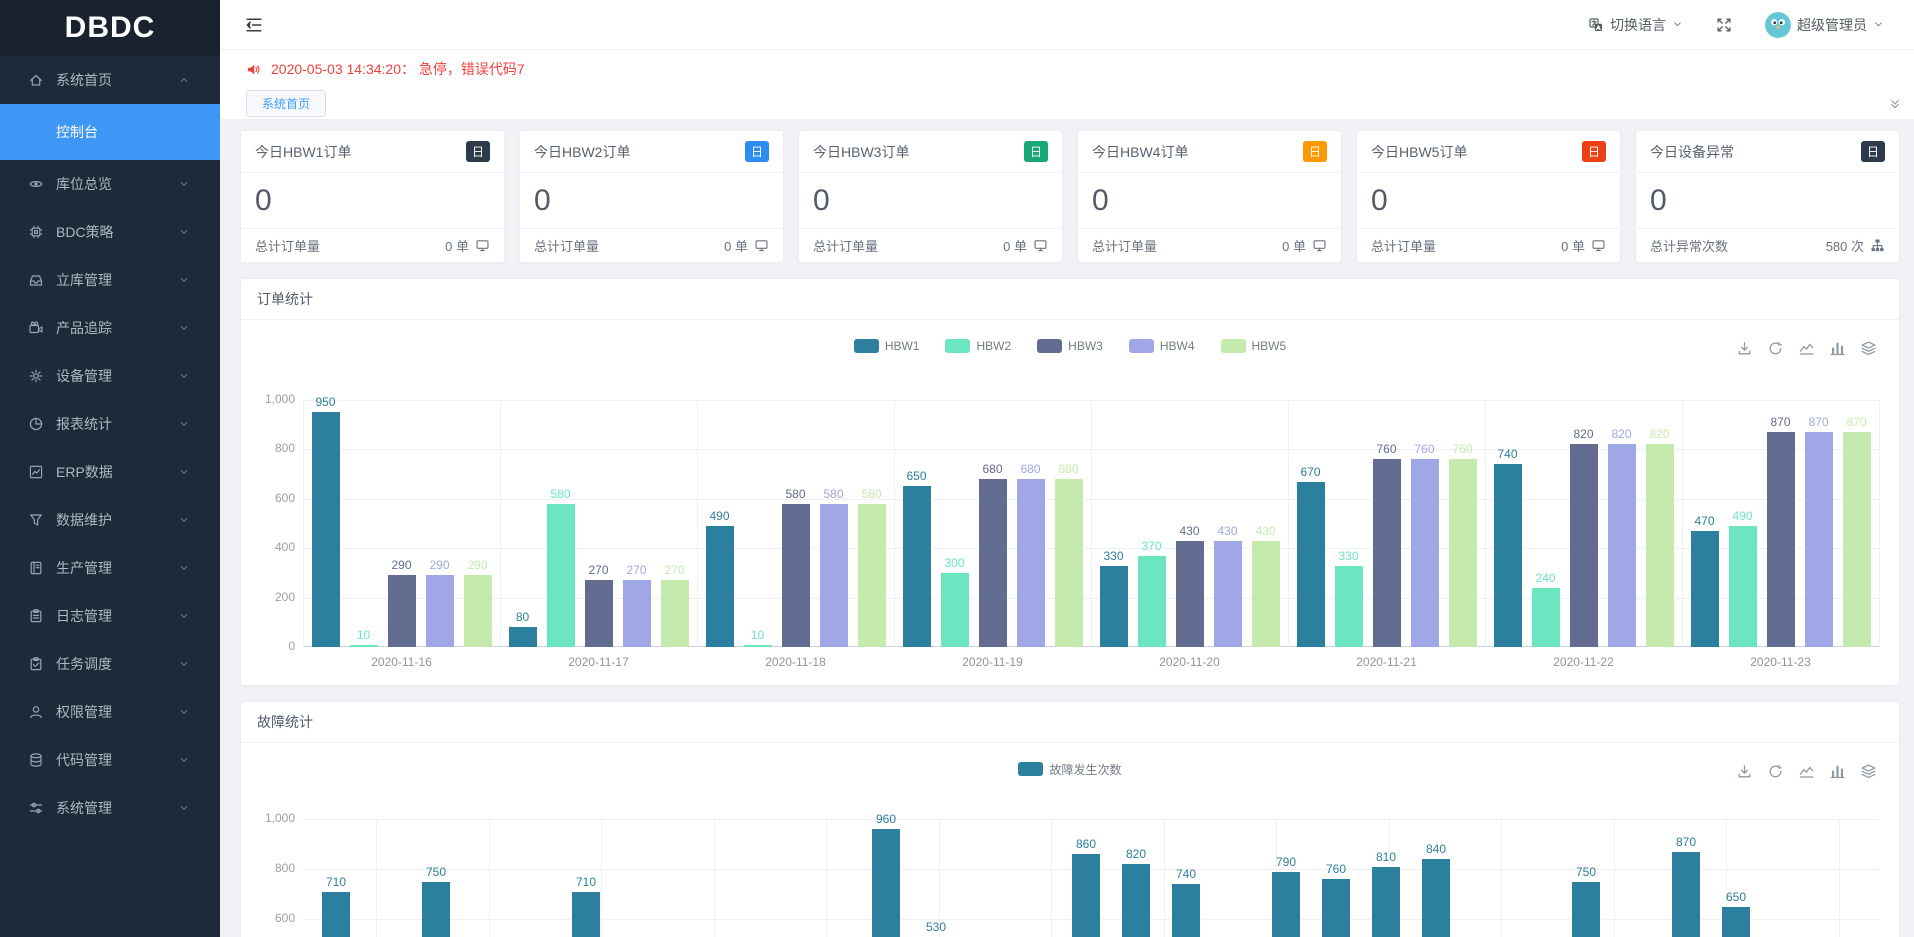 The width and height of the screenshot is (1914, 937). What do you see at coordinates (1895, 104) in the screenshot?
I see `double-chevron-down-icon` at bounding box center [1895, 104].